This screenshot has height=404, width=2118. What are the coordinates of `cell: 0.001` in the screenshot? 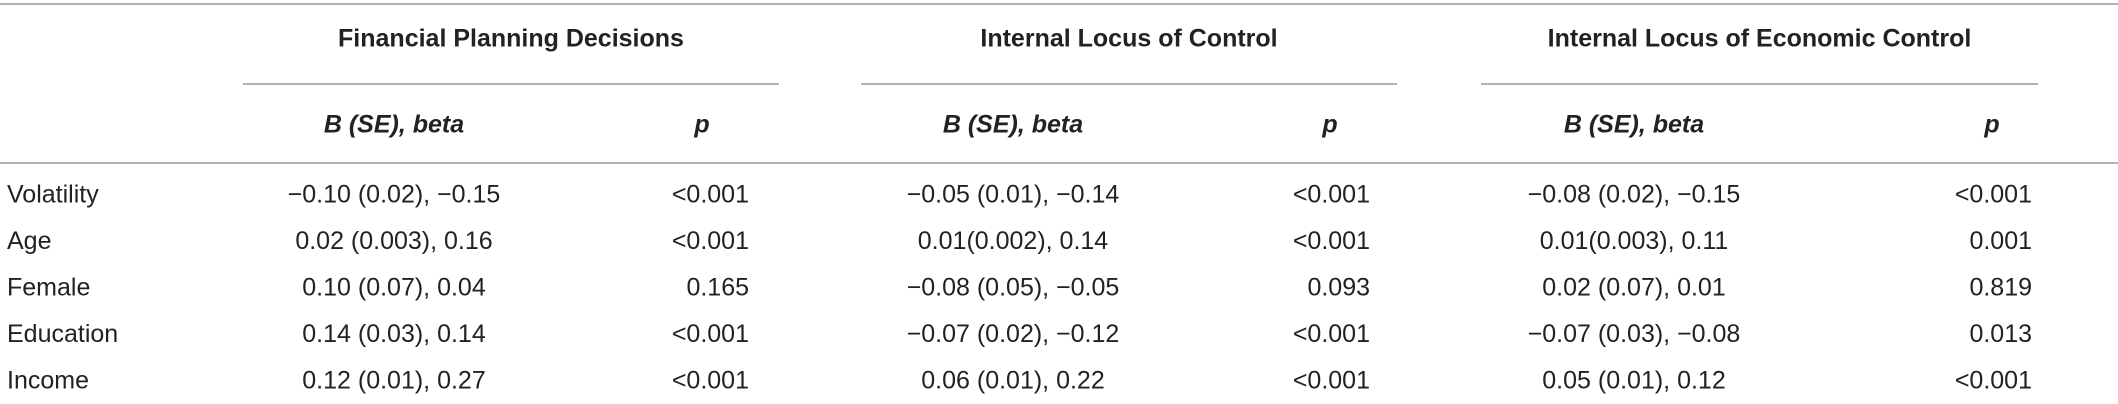 It's located at (2000, 241).